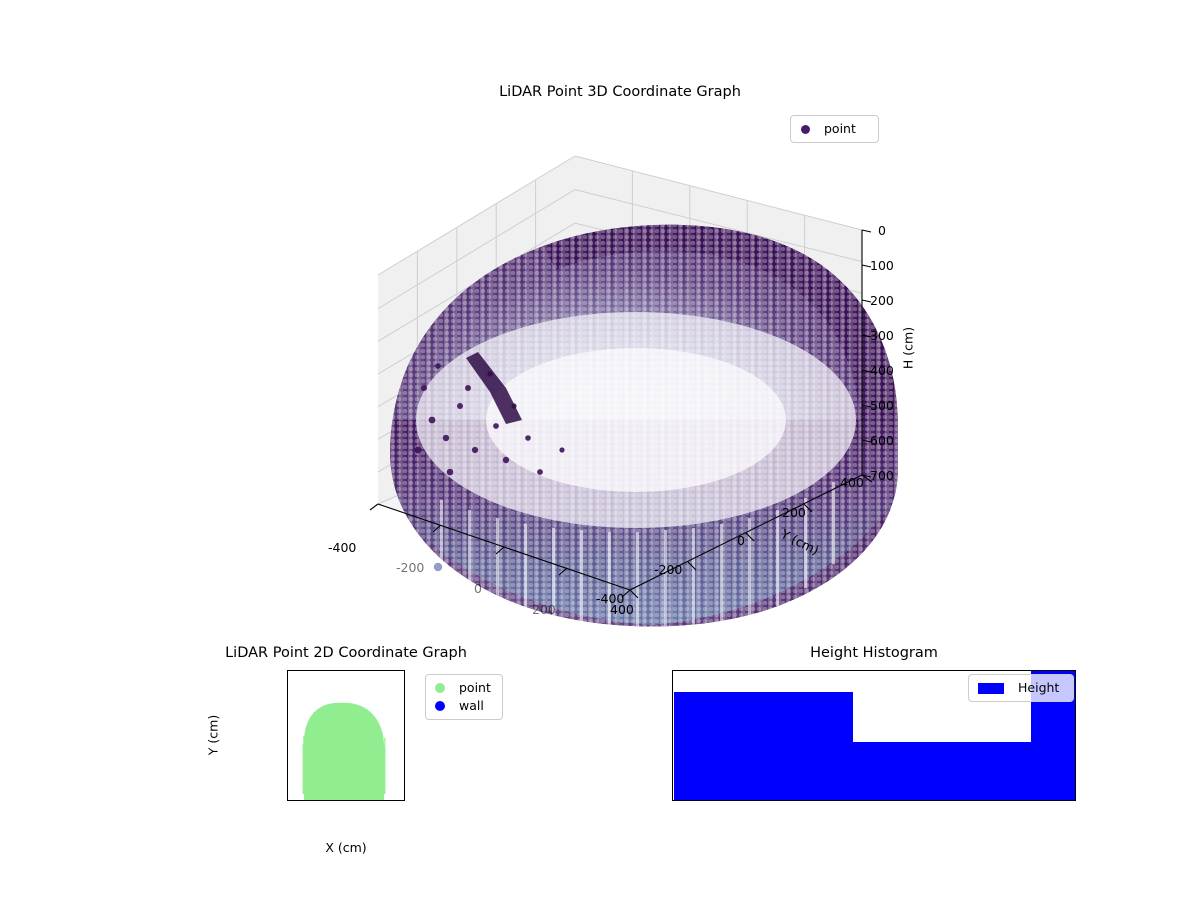  Describe the element at coordinates (438, 567) in the screenshot. I see `plot3d-outlier-point` at that location.